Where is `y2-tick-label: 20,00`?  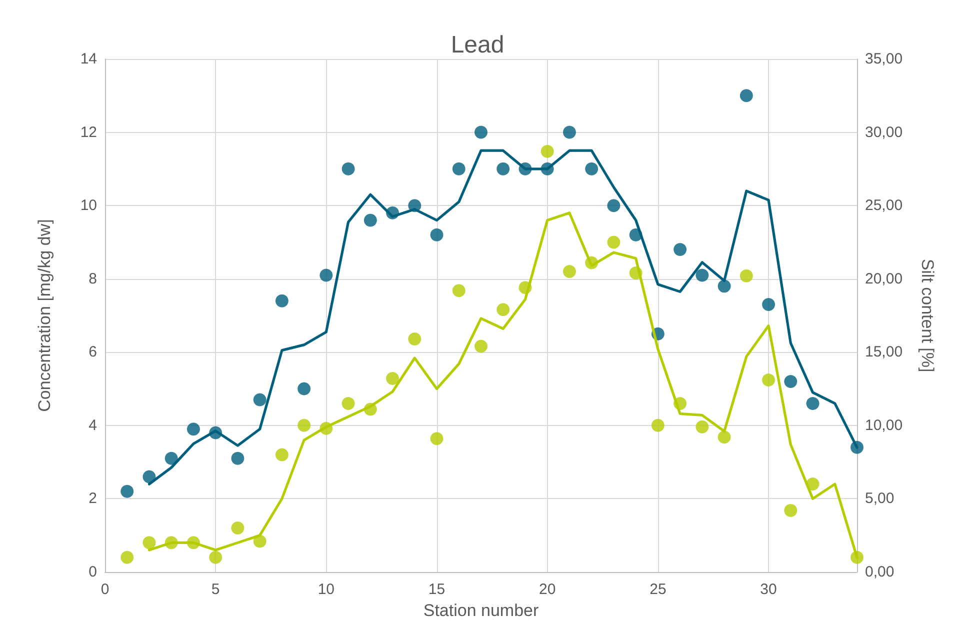 y2-tick-label: 20,00 is located at coordinates (884, 279).